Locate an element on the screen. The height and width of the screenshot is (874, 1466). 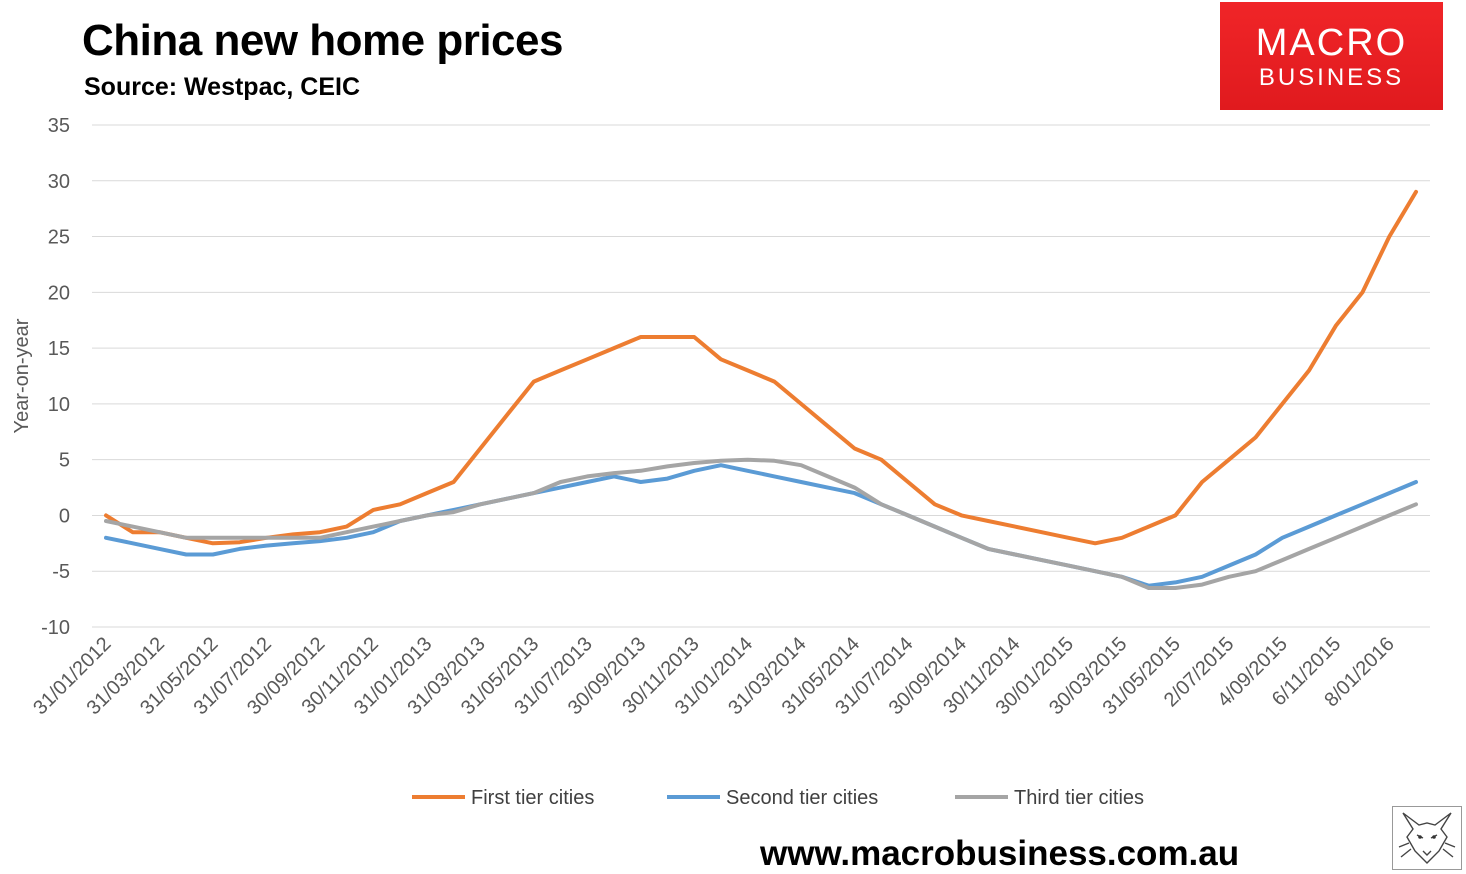
y-tick-label: -10 is located at coordinates (55, 628).